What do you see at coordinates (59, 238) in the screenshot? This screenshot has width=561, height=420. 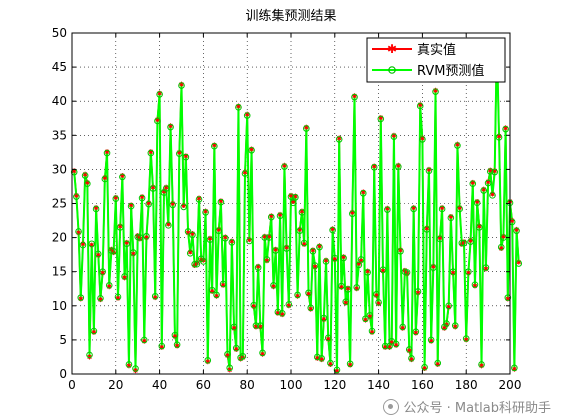 I see `y-tick-label: 20` at bounding box center [59, 238].